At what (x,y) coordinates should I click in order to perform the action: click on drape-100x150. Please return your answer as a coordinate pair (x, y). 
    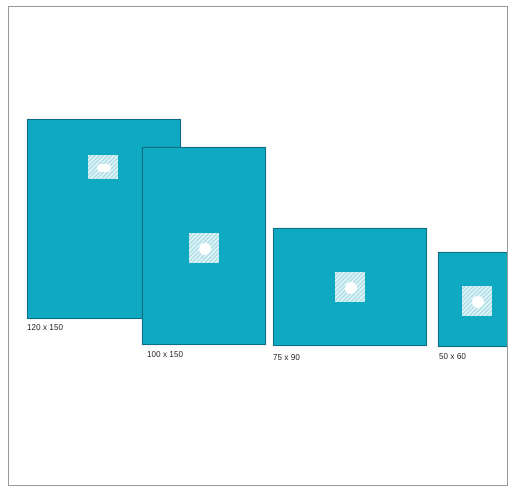
    Looking at the image, I should click on (204, 246).